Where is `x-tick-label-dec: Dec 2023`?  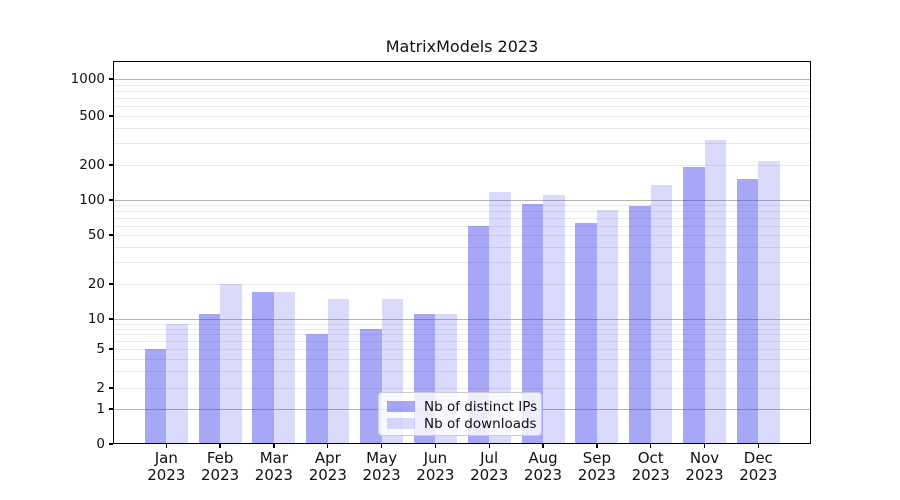 x-tick-label-dec: Dec 2023 is located at coordinates (758, 466).